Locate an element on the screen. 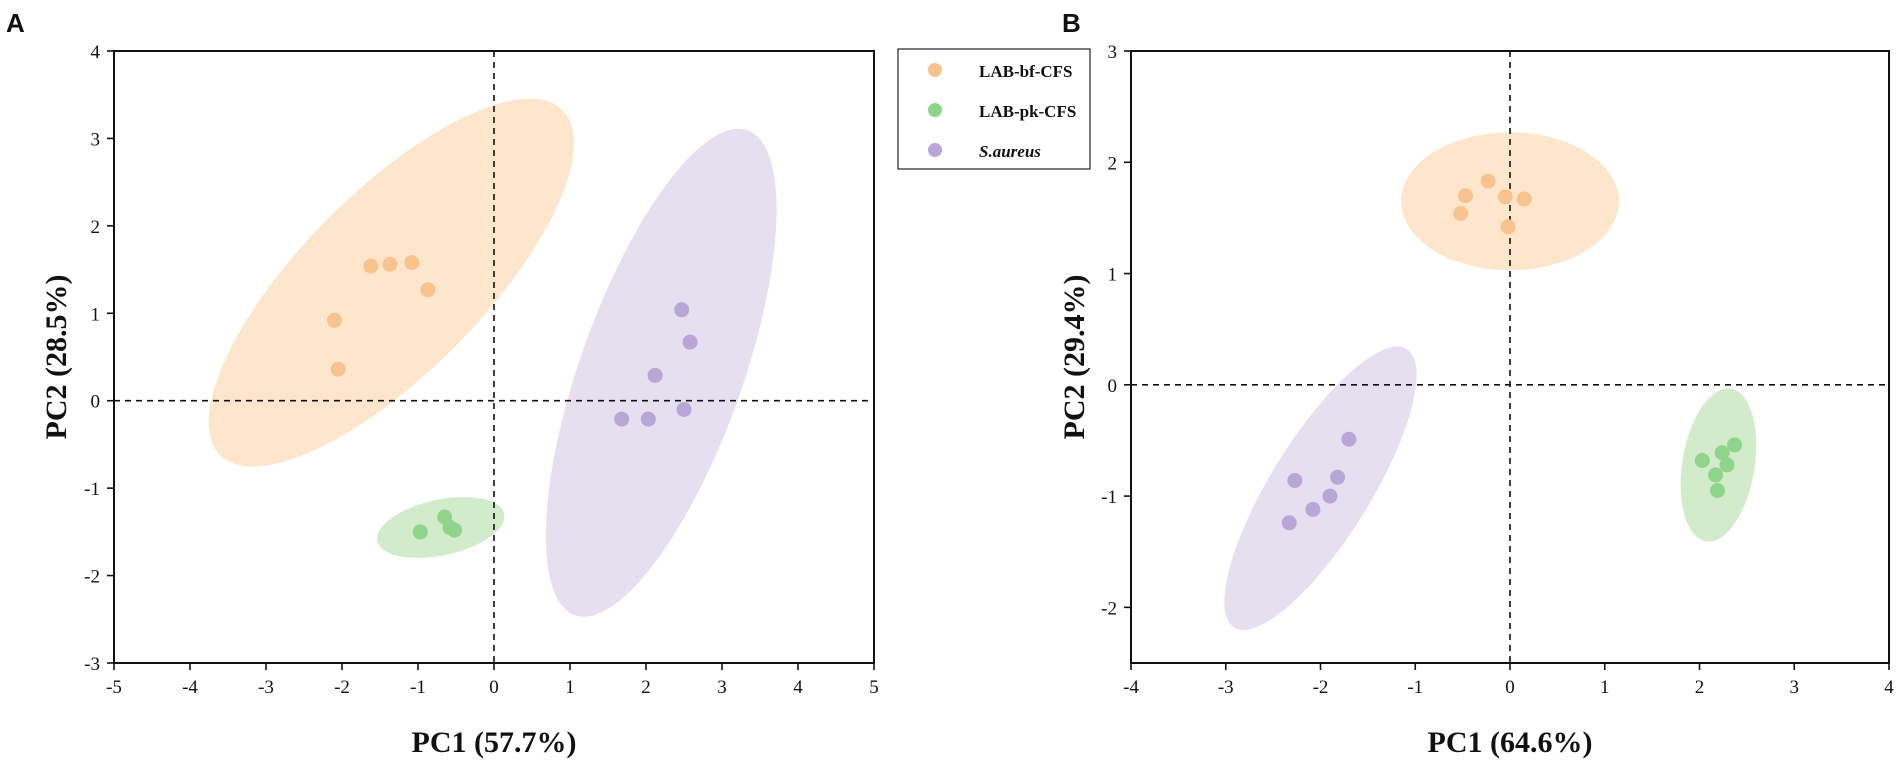 This screenshot has width=1901, height=762. panel-b-x-ticks: -4 -3 -2 -1 0 1 2 3 4 is located at coordinates (1508, 680).